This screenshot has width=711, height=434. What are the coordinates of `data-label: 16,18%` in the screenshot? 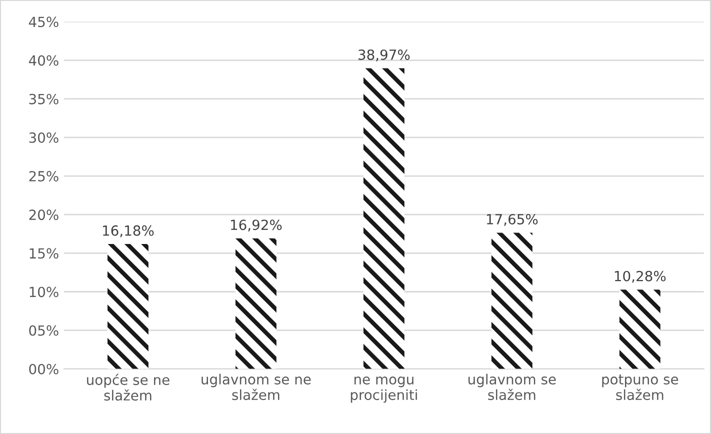 It's located at (128, 231).